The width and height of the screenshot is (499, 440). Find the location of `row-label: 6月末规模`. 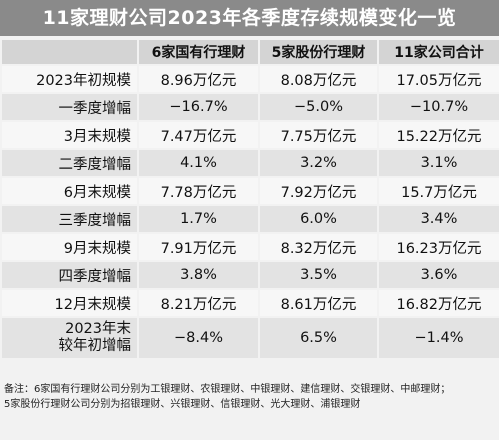

row-label: 6月末规模 is located at coordinates (68, 191).